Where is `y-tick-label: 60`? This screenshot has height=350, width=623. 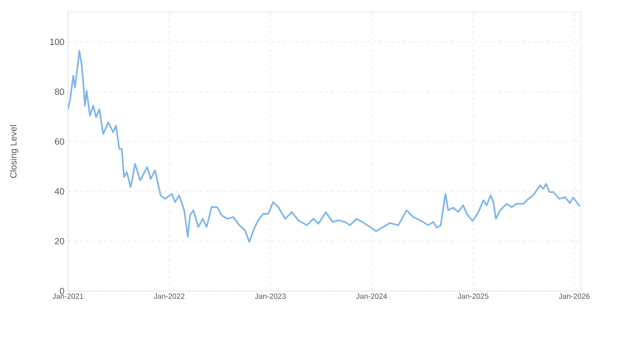 y-tick-label: 60 is located at coordinates (59, 141).